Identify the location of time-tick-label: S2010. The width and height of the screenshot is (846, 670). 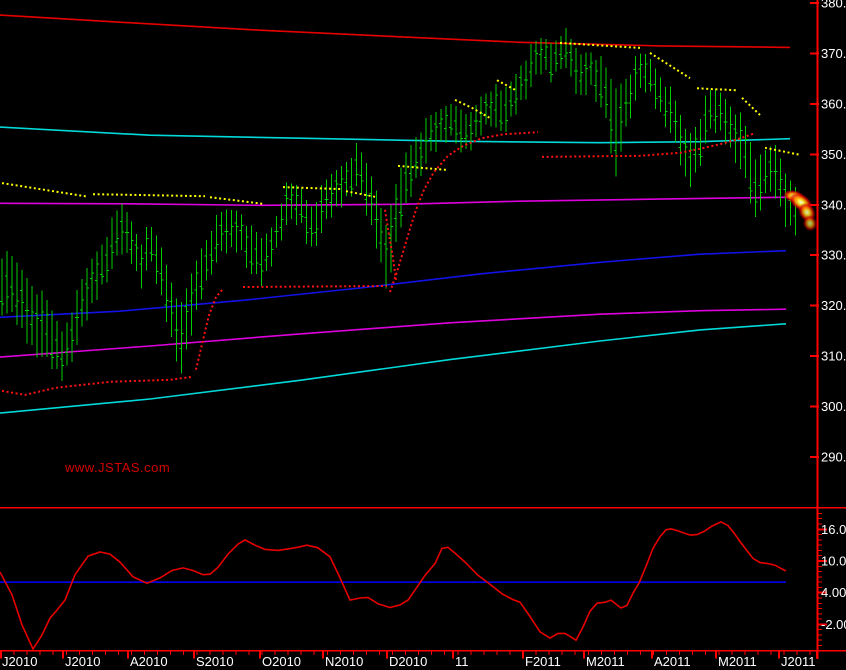
(215, 661).